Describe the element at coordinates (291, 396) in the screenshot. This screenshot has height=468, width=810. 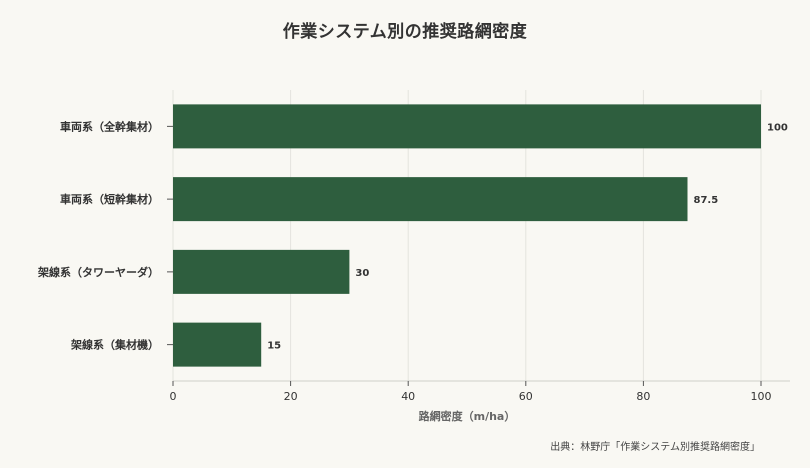
I see `x-tick-label-20: 20` at that location.